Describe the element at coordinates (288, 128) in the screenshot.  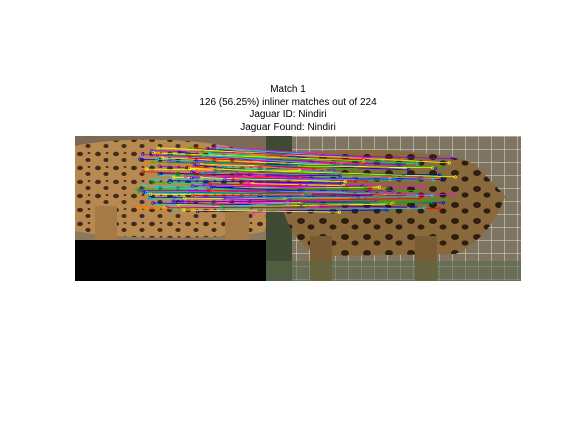
I see `title-line-jaguar-found: Jaguar Found: Nindiri` at that location.